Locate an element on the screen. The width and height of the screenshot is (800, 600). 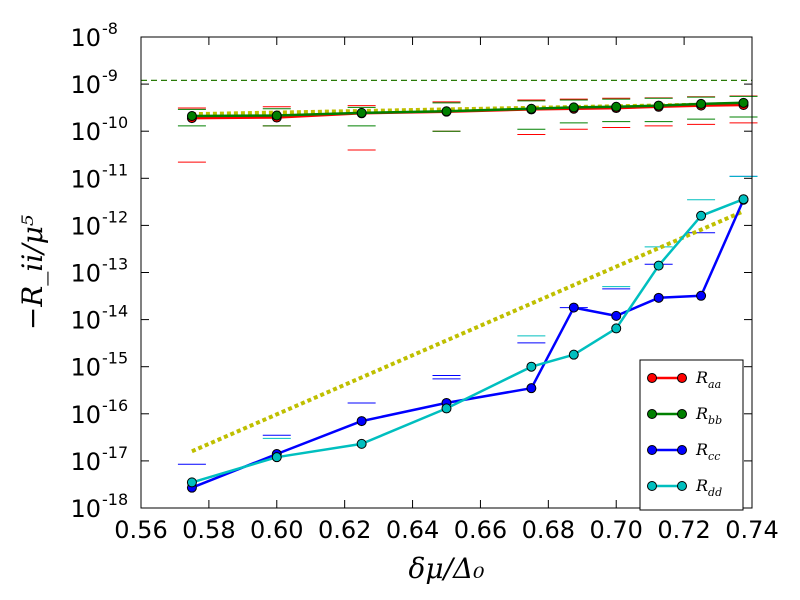
y-tick-exponent: -17 is located at coordinates (115, 452).